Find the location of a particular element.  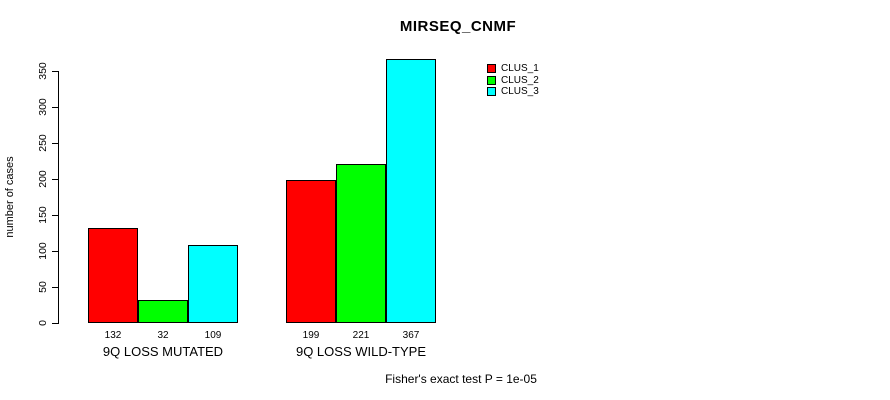

legend-item: CLUS_3 is located at coordinates (513, 92).